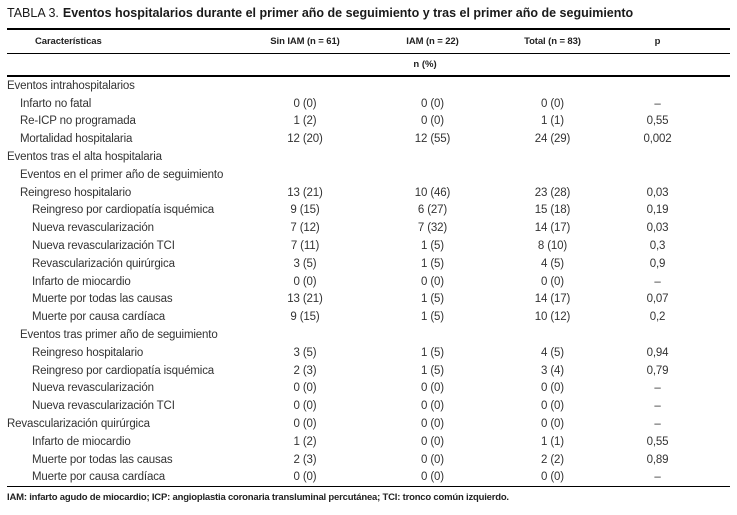 This screenshot has height=515, width=737. What do you see at coordinates (657, 263) in the screenshot?
I see `cell-p: 0,9` at bounding box center [657, 263].